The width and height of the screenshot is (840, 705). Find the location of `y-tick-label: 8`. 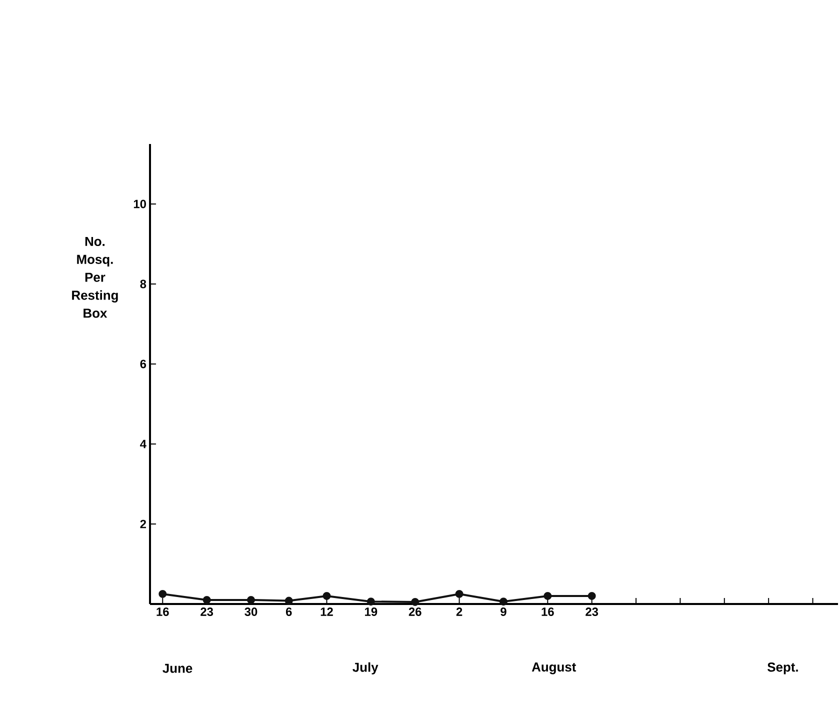

y-tick-label: 8 is located at coordinates (143, 284).